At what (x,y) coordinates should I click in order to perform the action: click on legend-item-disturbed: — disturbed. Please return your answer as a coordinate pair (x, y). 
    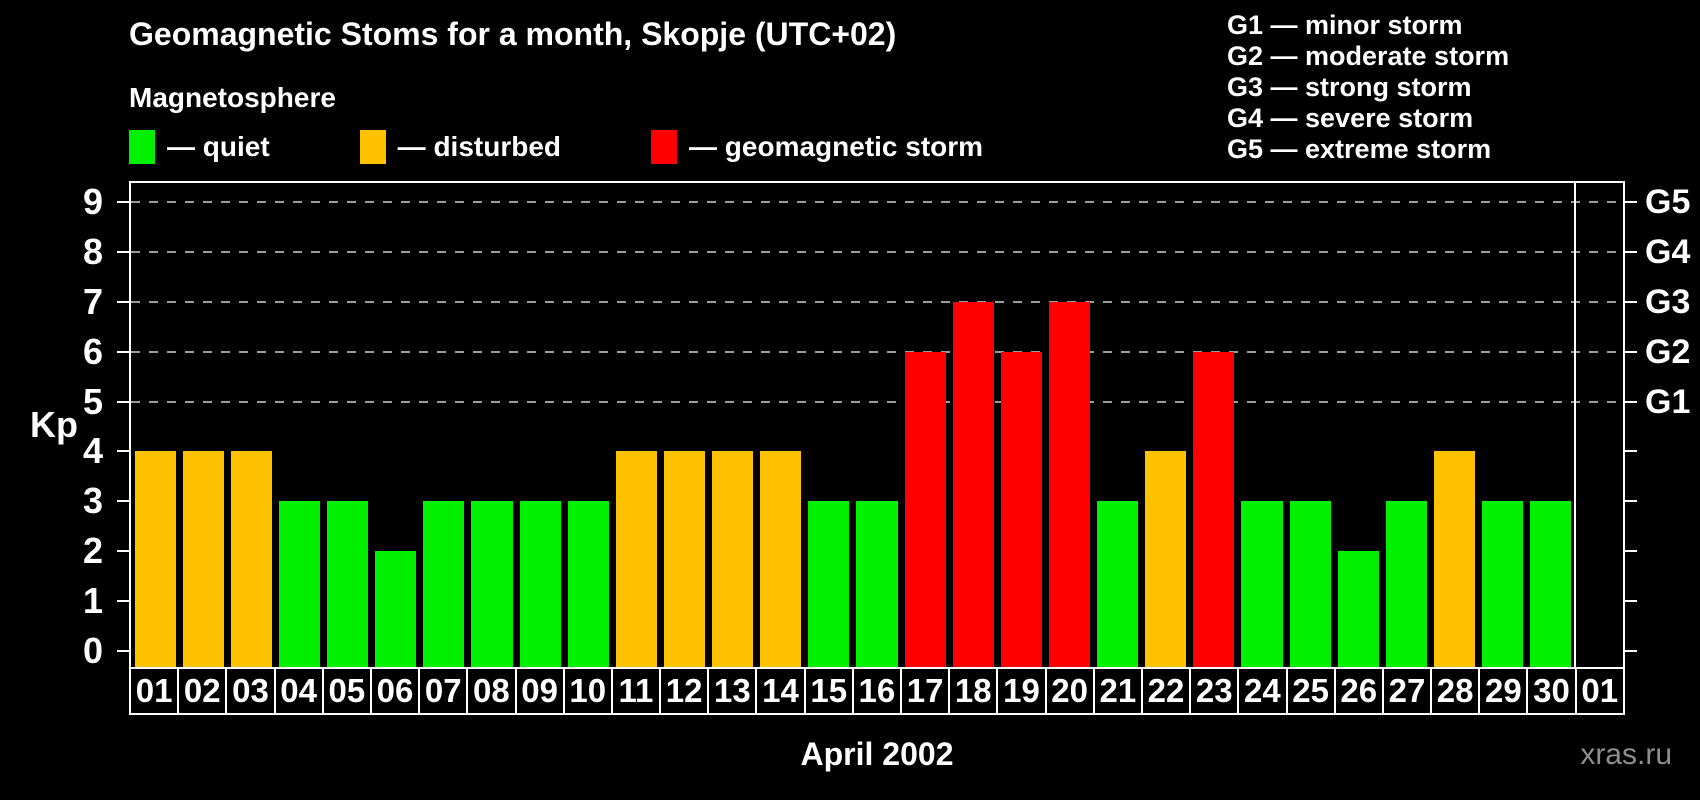
    Looking at the image, I should click on (460, 147).